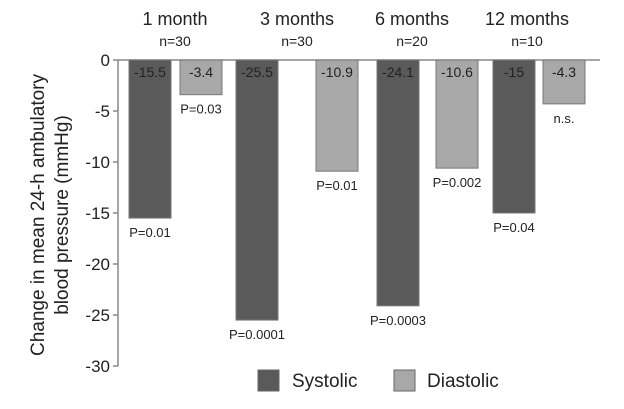  What do you see at coordinates (201, 72) in the screenshot?
I see `bar-value-label: -3.4` at bounding box center [201, 72].